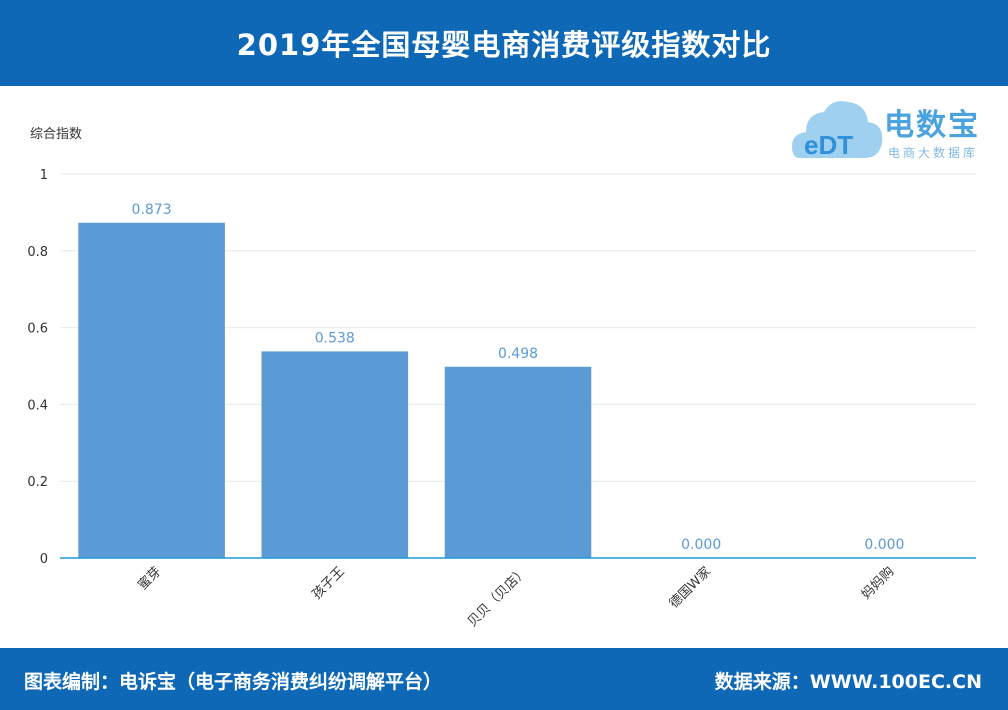 The height and width of the screenshot is (710, 1008). What do you see at coordinates (848, 682) in the screenshot?
I see `footer-source: 数据来源：WWW.100EC.CN` at bounding box center [848, 682].